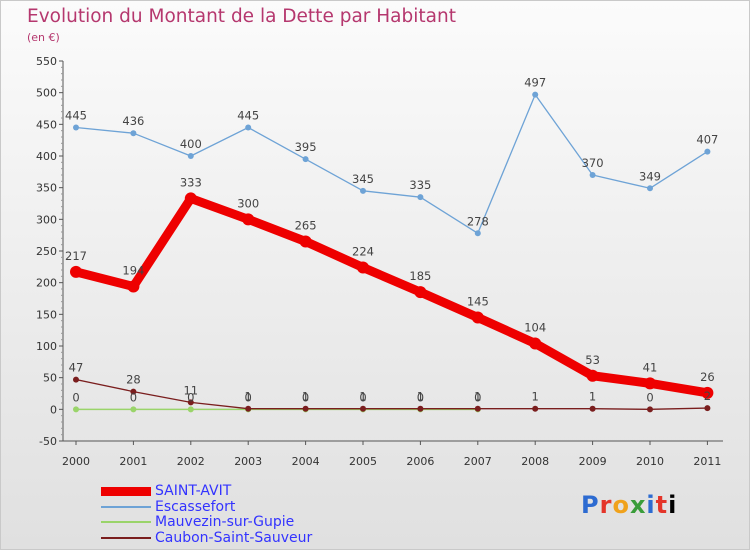 The width and height of the screenshot is (750, 550). I want to click on y-tick-label: 250, so click(46, 251).